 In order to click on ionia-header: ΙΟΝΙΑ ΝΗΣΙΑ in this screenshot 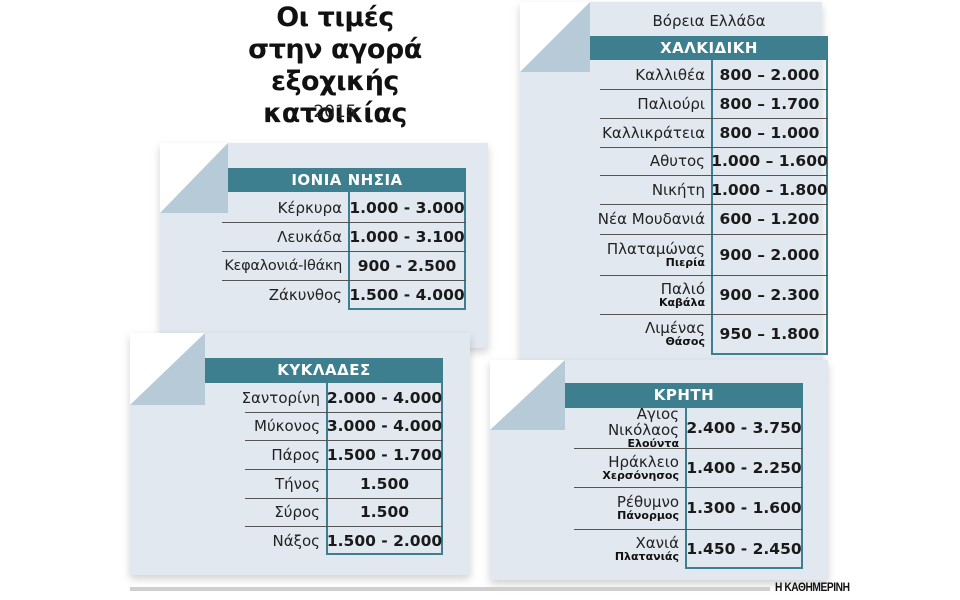, I will do `click(347, 180)`.